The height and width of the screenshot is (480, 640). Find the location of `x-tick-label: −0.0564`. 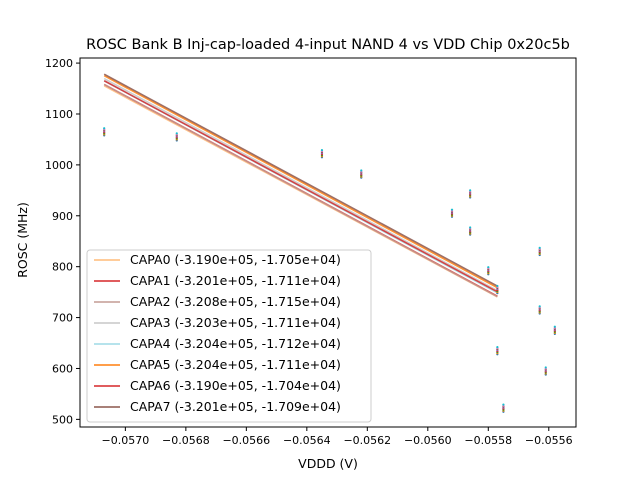

x-tick-label: −0.0564 is located at coordinates (307, 440).